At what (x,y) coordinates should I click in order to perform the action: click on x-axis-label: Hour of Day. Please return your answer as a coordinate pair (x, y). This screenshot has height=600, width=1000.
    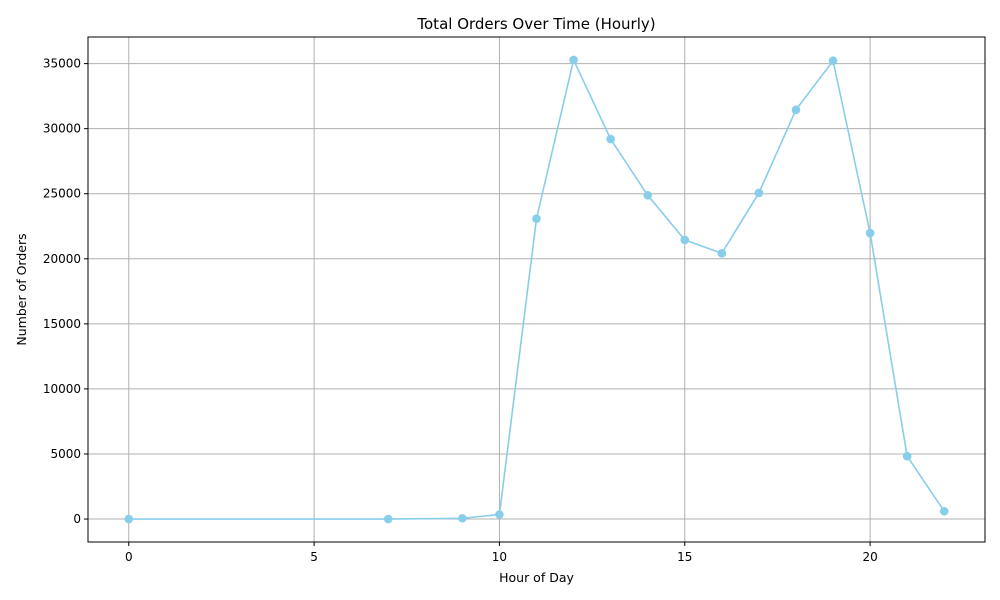
    Looking at the image, I should click on (536, 577).